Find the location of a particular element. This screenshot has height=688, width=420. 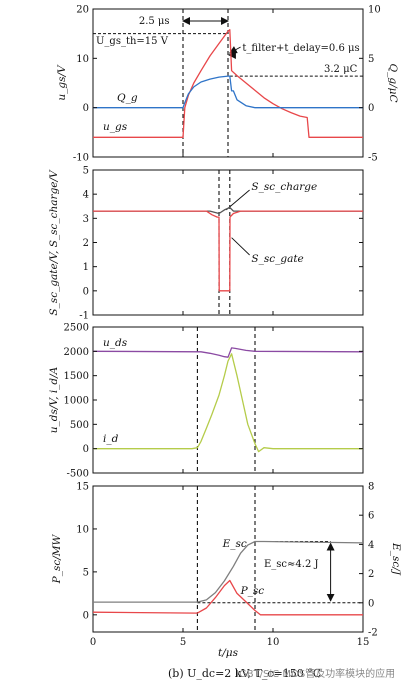

panel3-y-axis-label: u_ds/V, i_d/A is located at coordinates (54, 399).